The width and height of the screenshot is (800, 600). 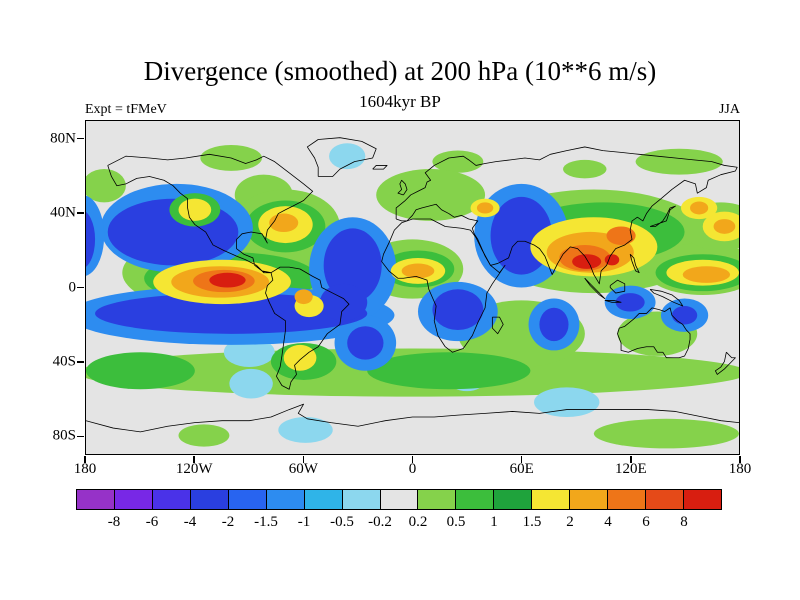 What do you see at coordinates (342, 522) in the screenshot?
I see `colorbar-tick-label: -0.5` at bounding box center [342, 522].